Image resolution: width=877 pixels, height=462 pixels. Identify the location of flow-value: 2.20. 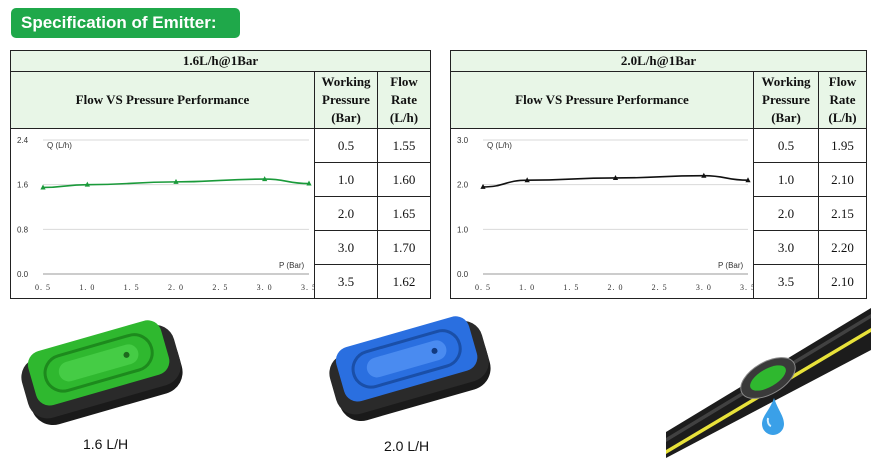
(842, 247).